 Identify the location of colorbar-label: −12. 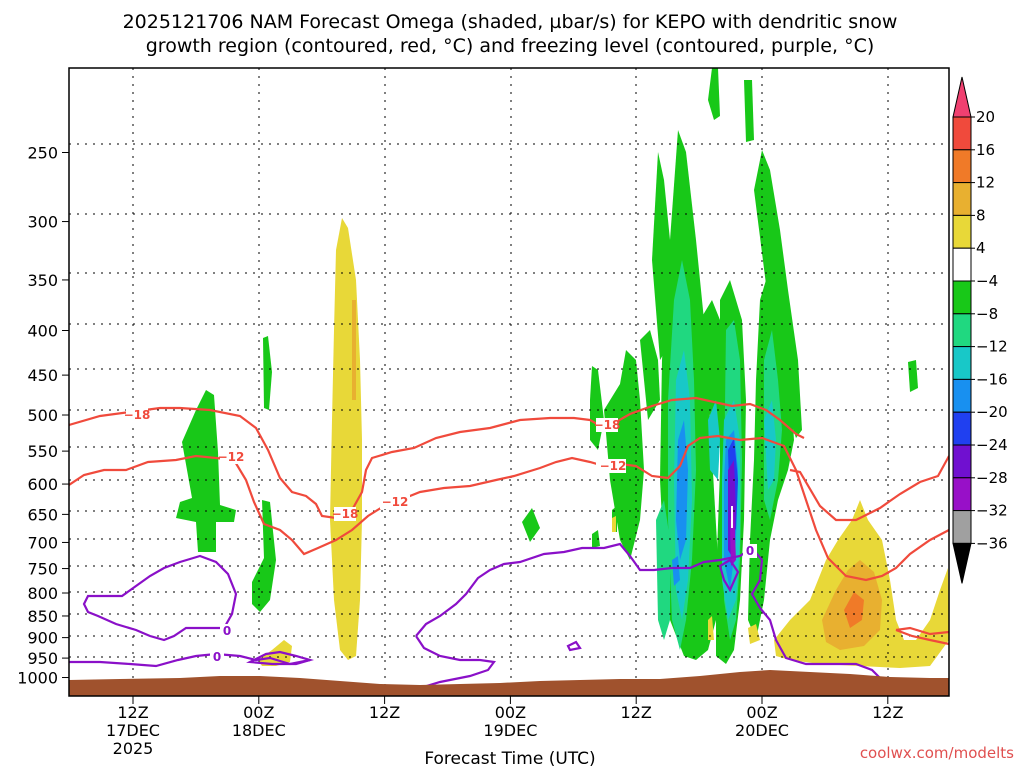
(992, 347).